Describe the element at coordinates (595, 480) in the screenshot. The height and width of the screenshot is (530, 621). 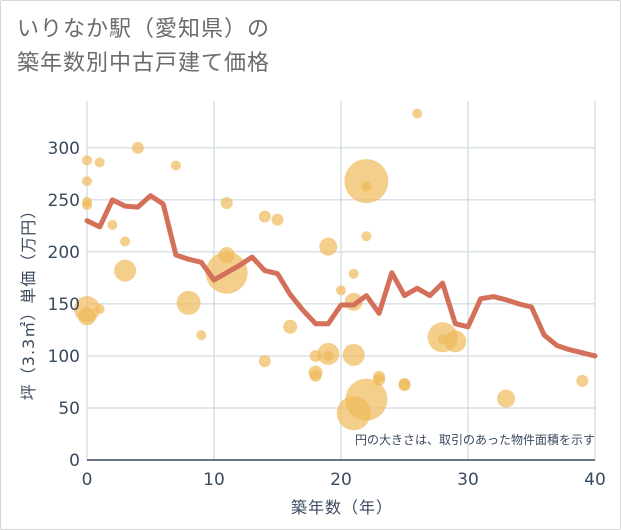
I see `x-tick-label: 40` at that location.